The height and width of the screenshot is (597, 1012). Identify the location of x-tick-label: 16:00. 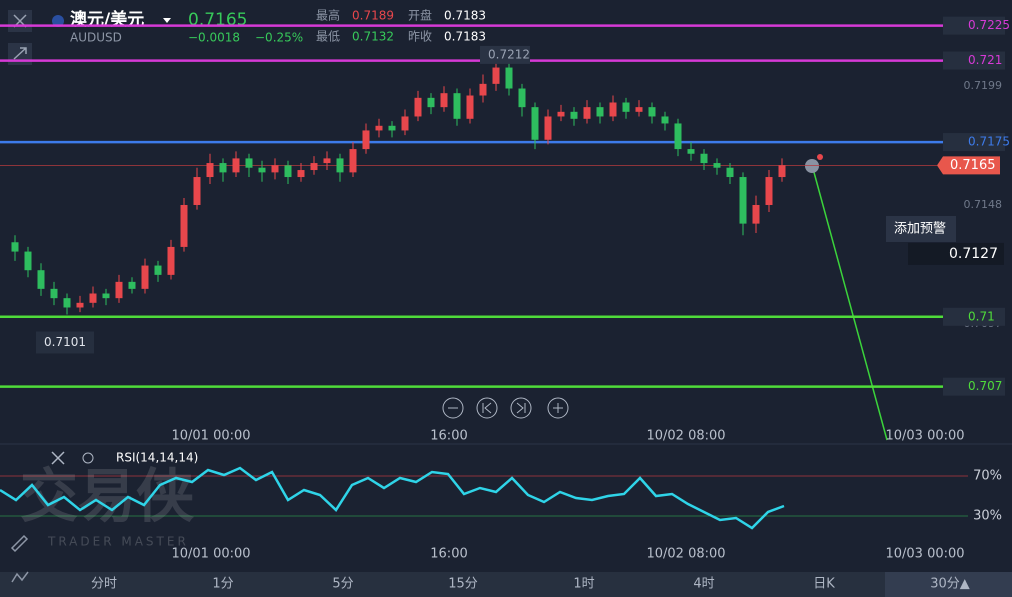
(448, 436).